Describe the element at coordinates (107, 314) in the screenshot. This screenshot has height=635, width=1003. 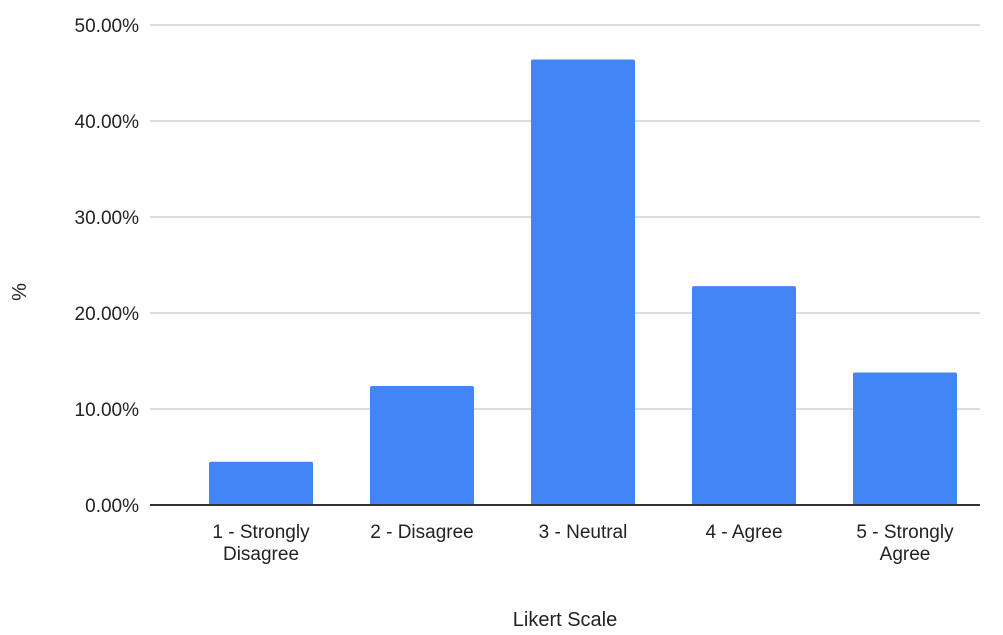
I see `y-tick-label: 20.00%` at that location.